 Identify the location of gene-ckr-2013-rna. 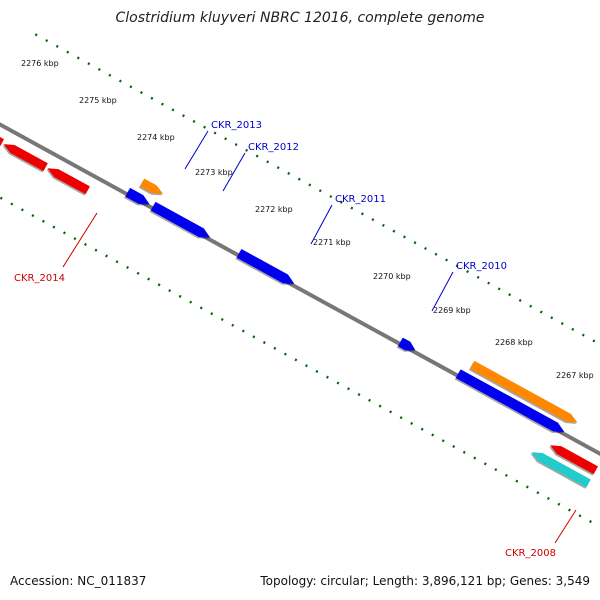
(152, 186).